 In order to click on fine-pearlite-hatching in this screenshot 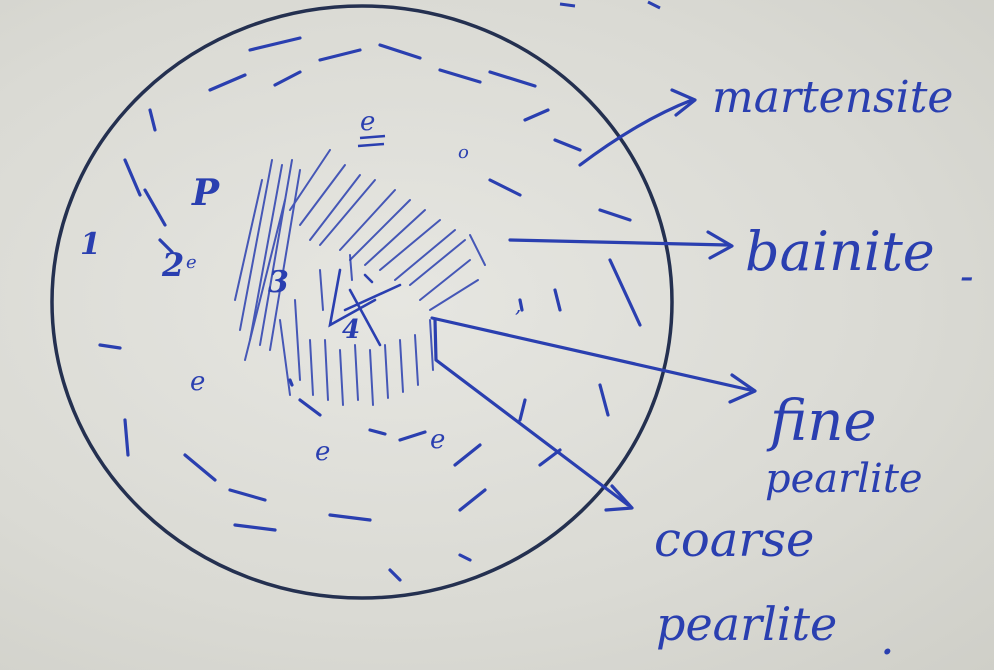, I will do `click(360, 255)`.